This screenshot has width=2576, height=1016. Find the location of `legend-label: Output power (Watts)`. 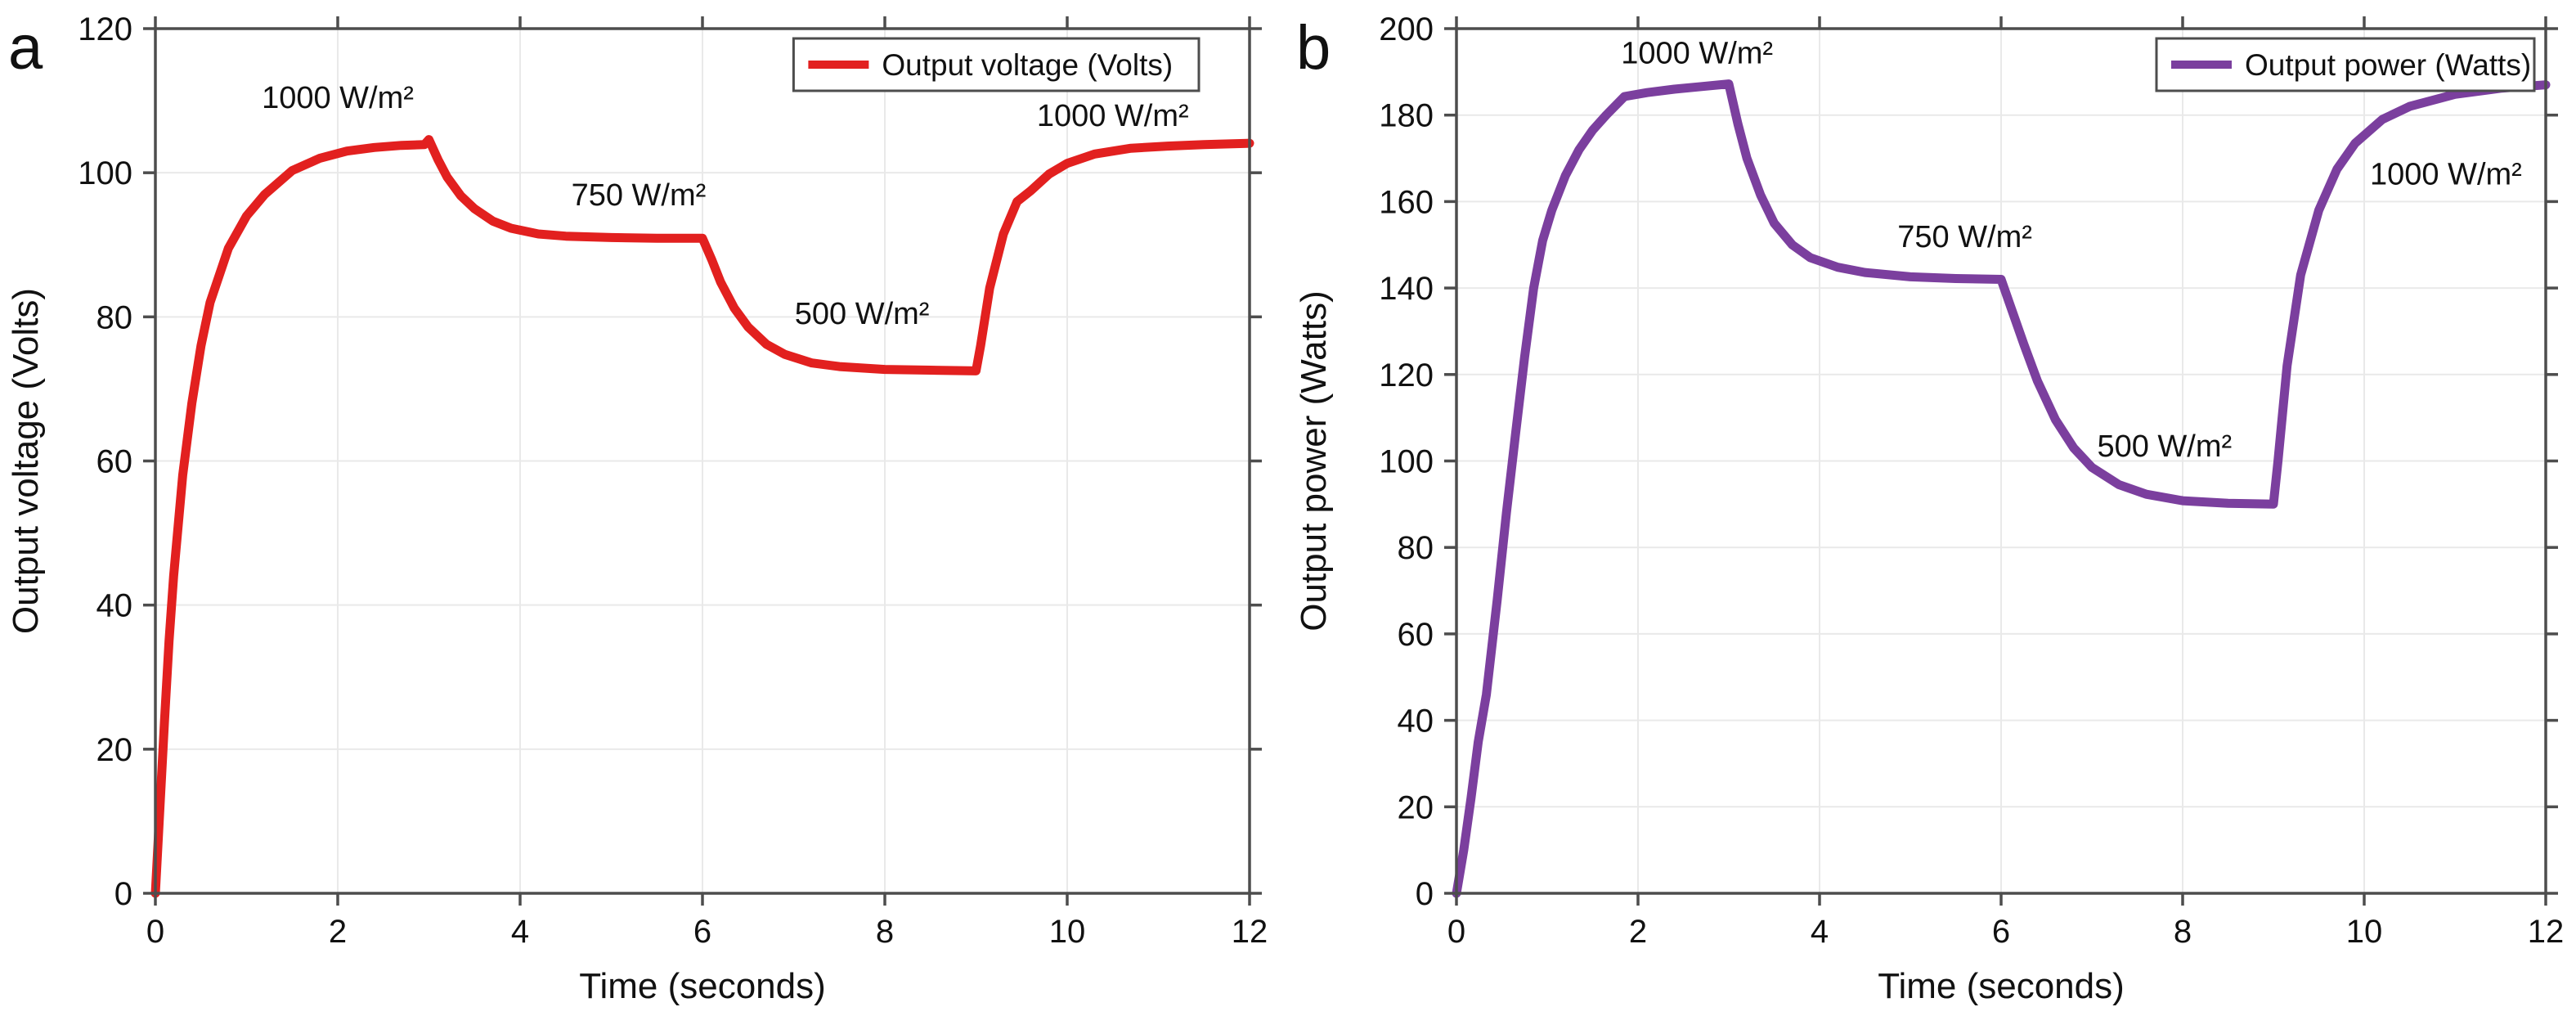

legend-label: Output power (Watts) is located at coordinates (2388, 65).